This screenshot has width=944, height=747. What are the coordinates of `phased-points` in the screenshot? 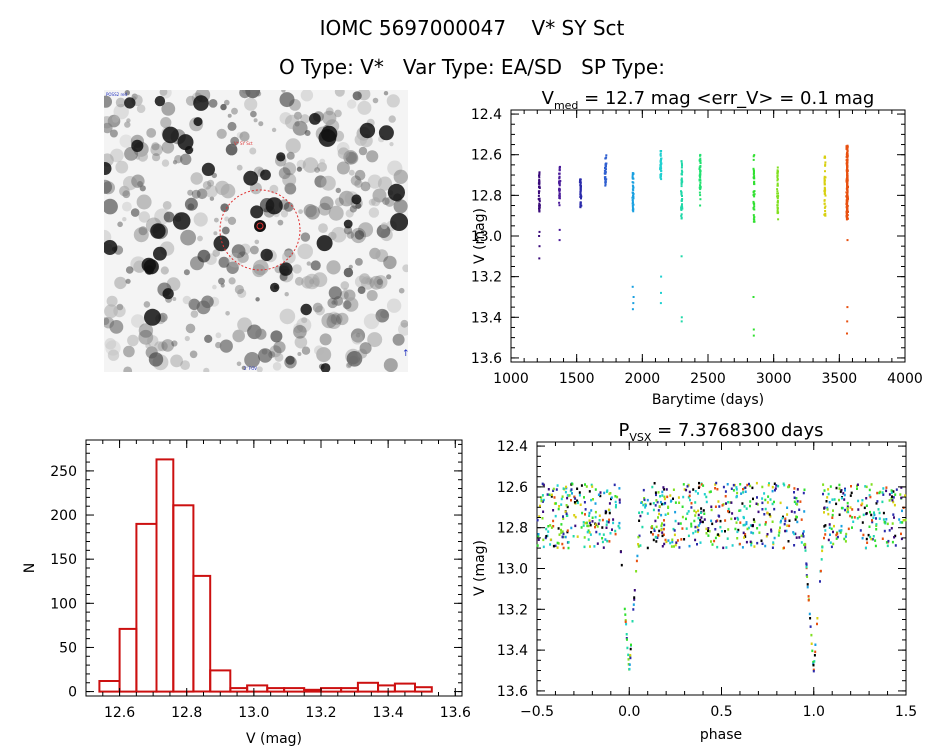 It's located at (721, 577).